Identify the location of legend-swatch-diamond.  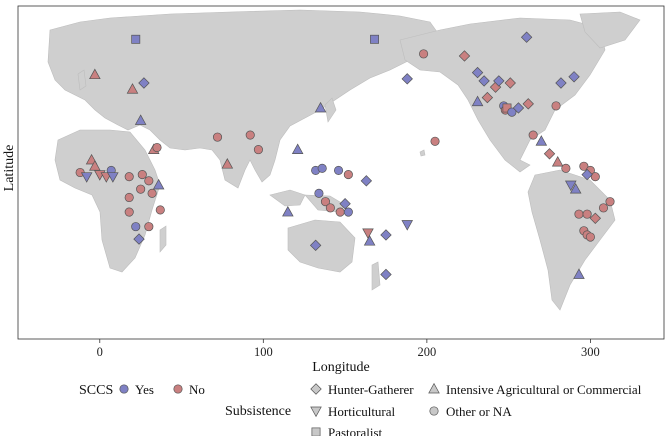
(316, 389).